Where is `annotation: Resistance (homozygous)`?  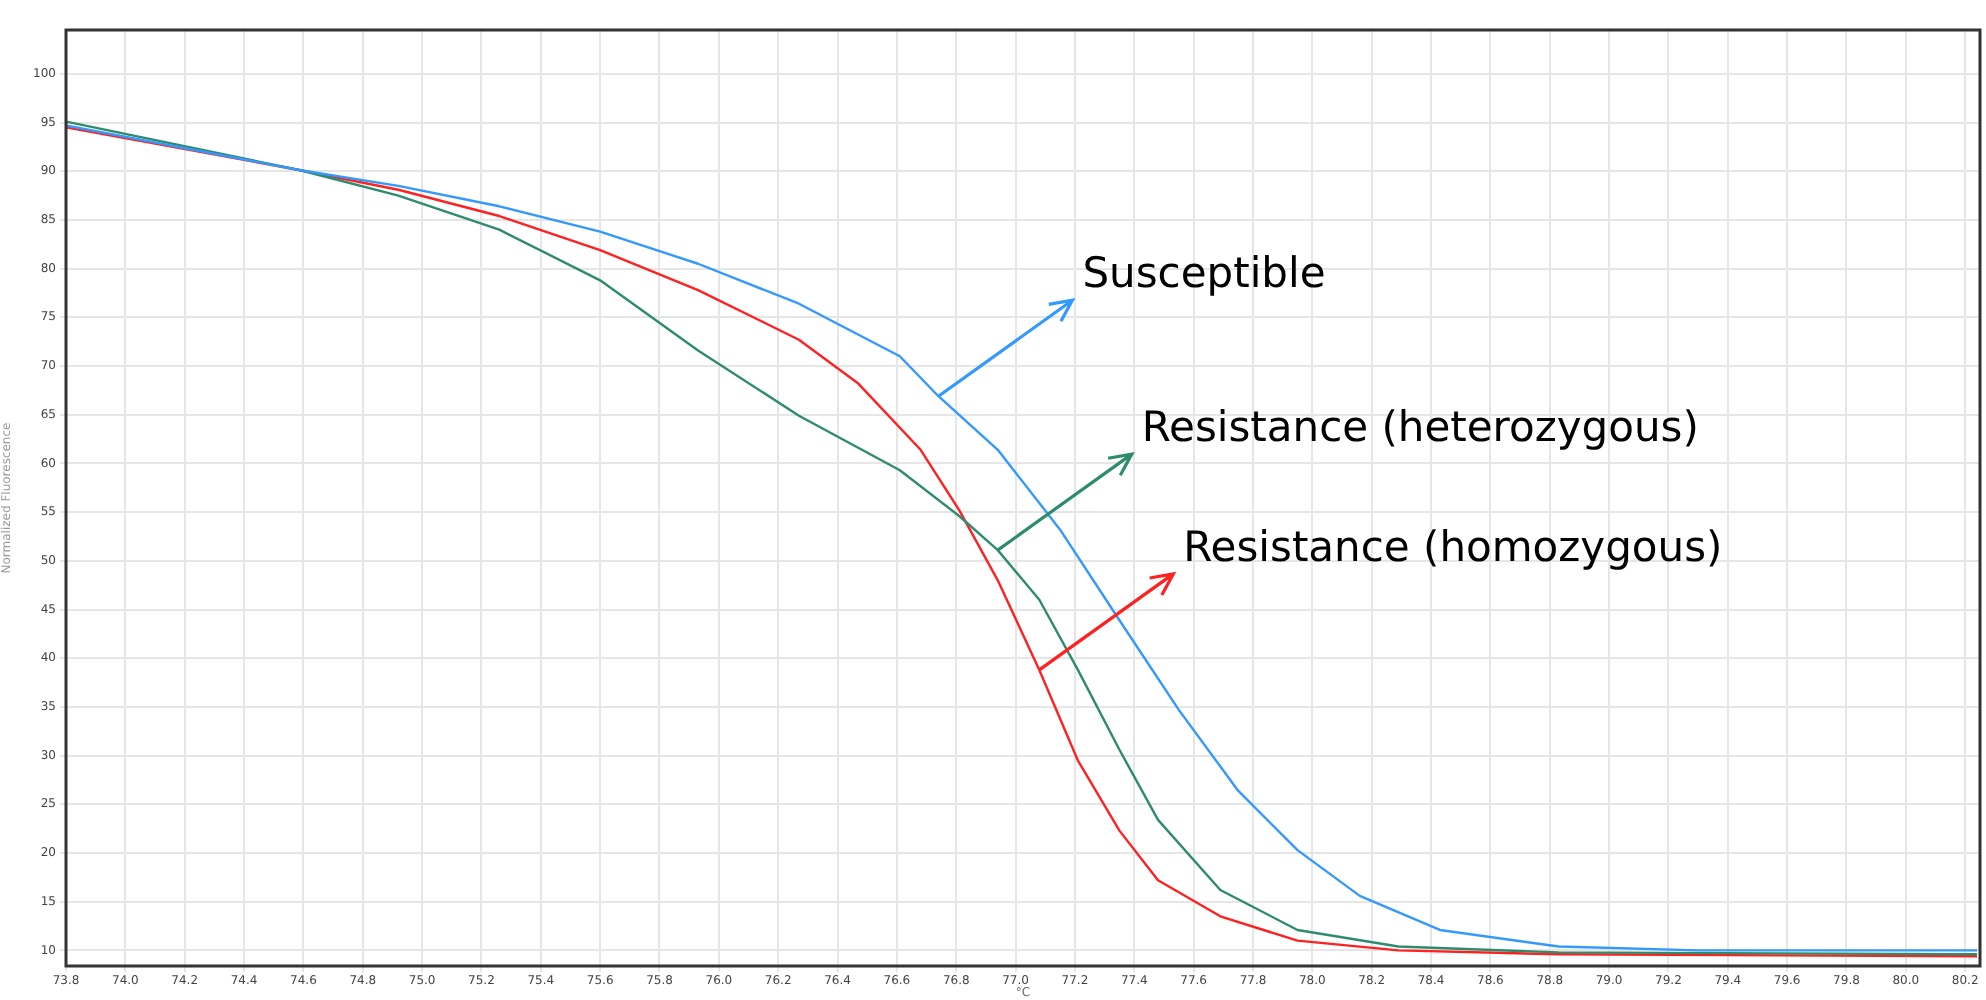 annotation: Resistance (homozygous) is located at coordinates (1453, 546).